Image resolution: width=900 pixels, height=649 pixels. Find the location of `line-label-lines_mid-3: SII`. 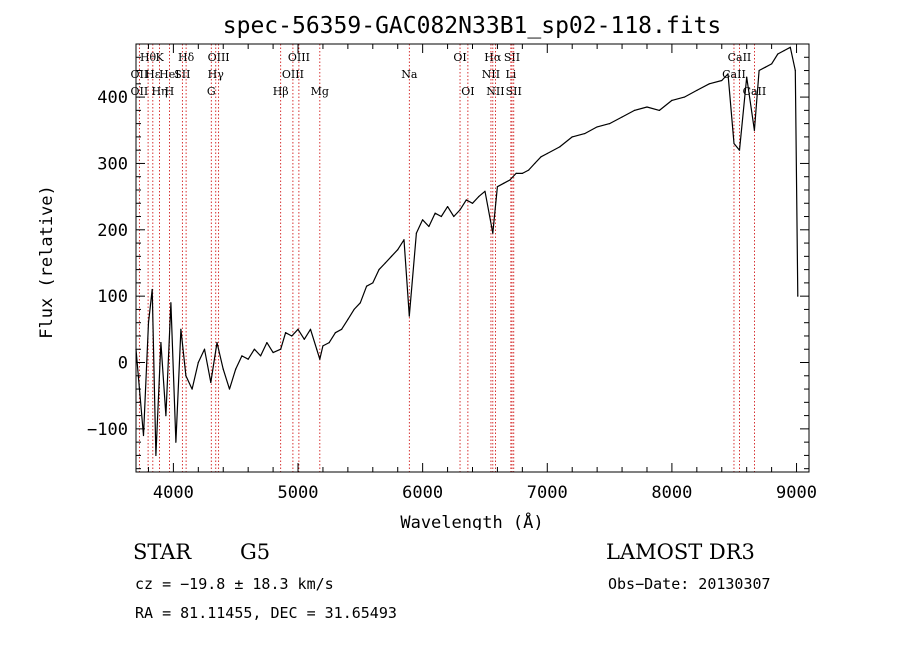

line-label-lines_mid-3: SII is located at coordinates (182, 74).